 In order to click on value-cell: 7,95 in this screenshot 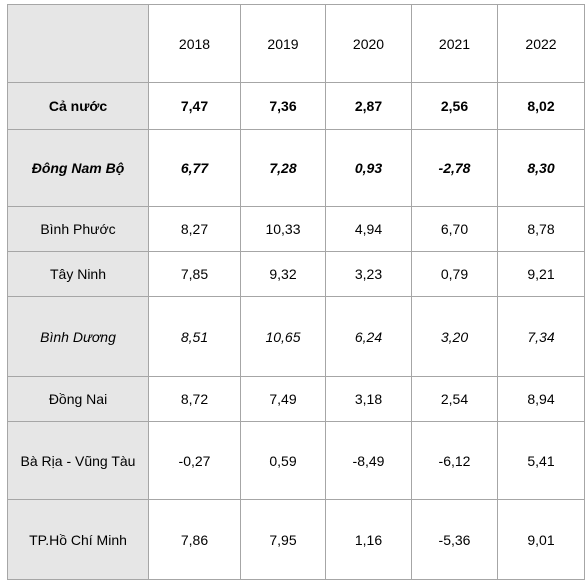, I will do `click(283, 539)`.